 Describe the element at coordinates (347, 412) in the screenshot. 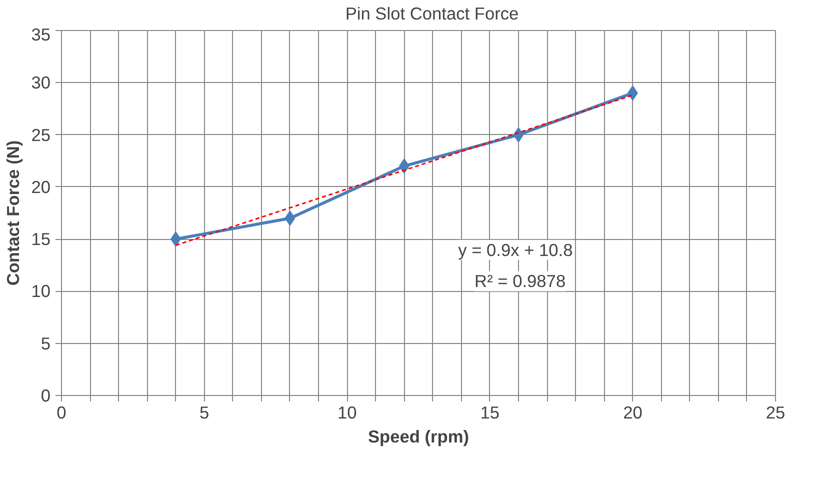

I see `x-tick-label: 10` at that location.